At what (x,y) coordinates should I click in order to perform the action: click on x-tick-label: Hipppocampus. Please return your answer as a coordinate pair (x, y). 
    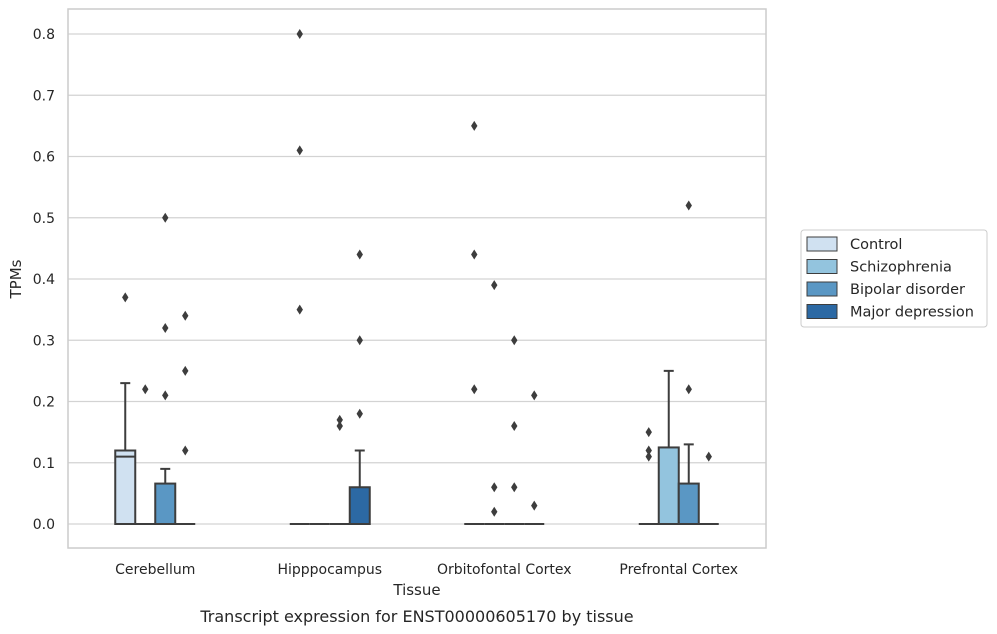
    Looking at the image, I should click on (329, 570).